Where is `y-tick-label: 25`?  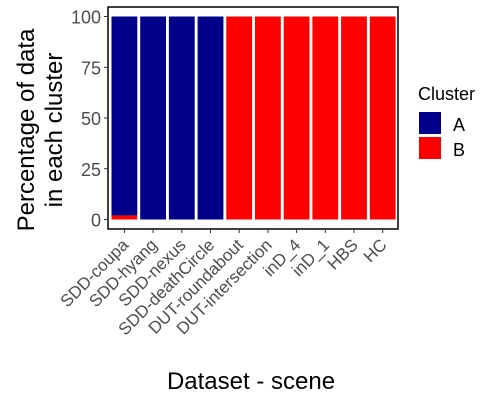
y-tick-label: 25 is located at coordinates (91, 170).